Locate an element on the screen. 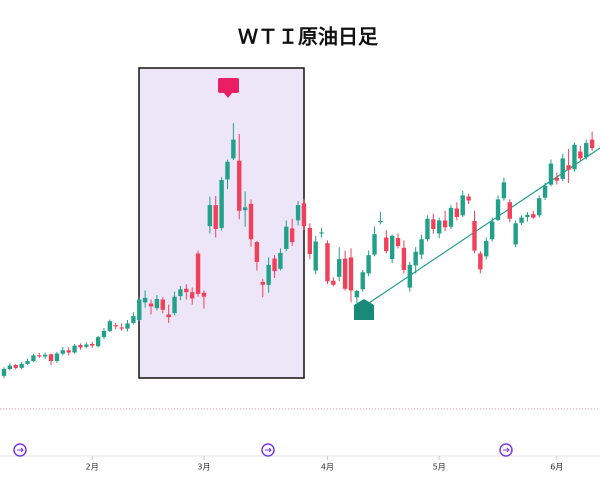  x-tick-label: 3月 is located at coordinates (203, 467).